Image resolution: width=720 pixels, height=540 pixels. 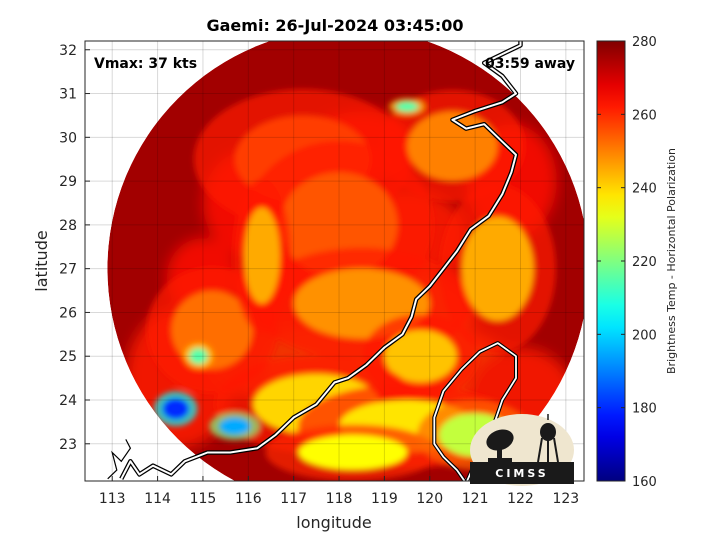 What do you see at coordinates (644, 482) in the screenshot?
I see `colorbar-tick-label: 160` at bounding box center [644, 482].